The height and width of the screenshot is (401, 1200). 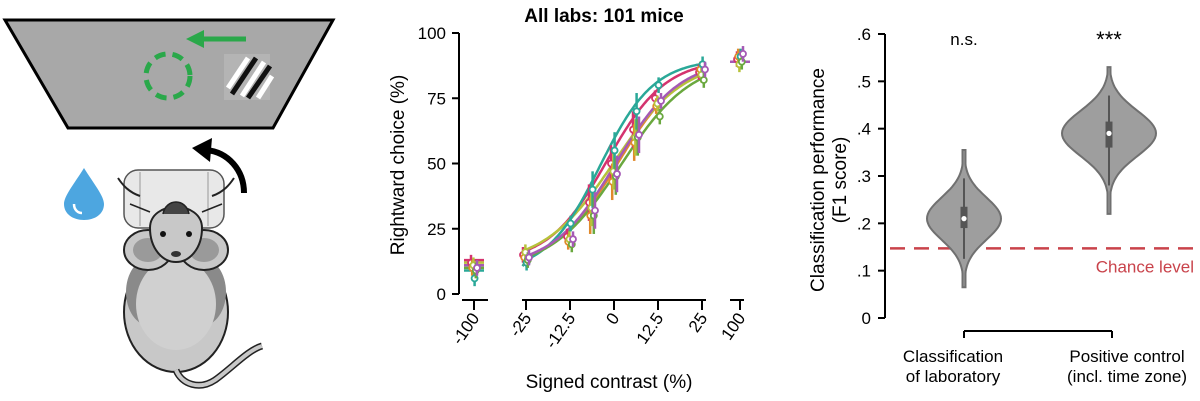 What do you see at coordinates (953, 376) in the screenshot?
I see `category-1-label-line-2: of laboratory` at bounding box center [953, 376].